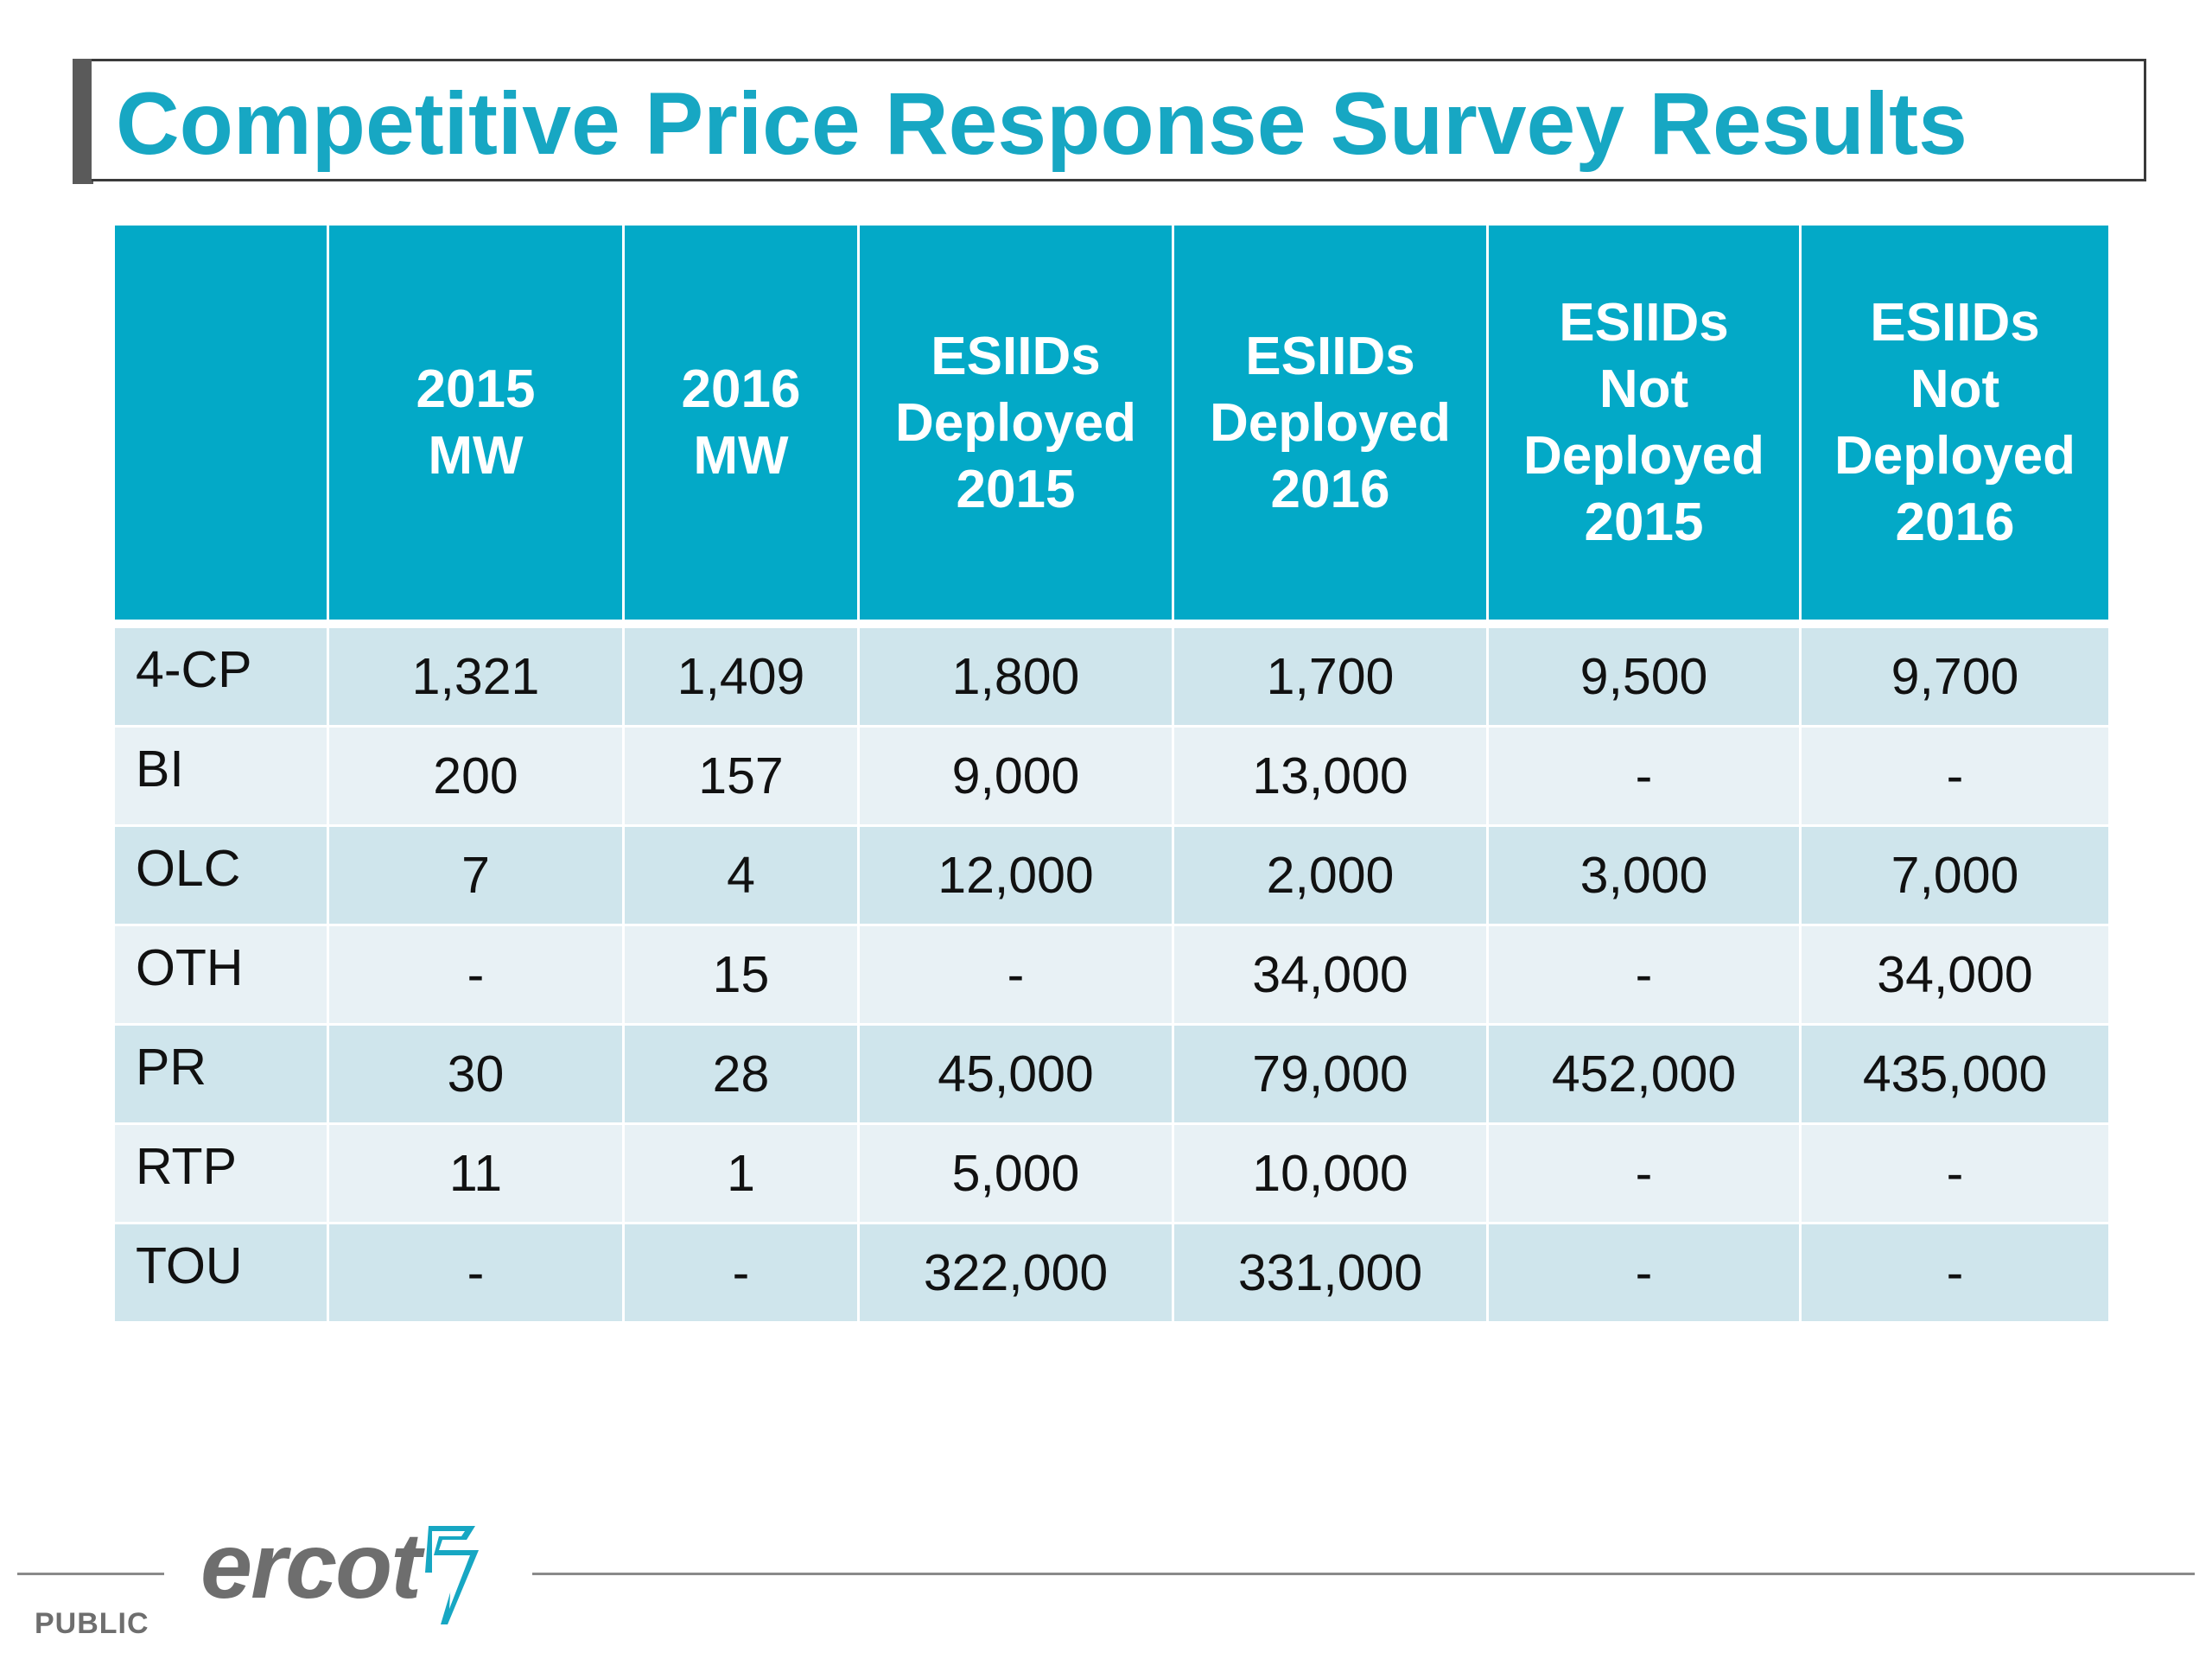 The height and width of the screenshot is (1659, 2212). Describe the element at coordinates (1644, 875) in the screenshot. I see `table-cell: 3,000` at that location.